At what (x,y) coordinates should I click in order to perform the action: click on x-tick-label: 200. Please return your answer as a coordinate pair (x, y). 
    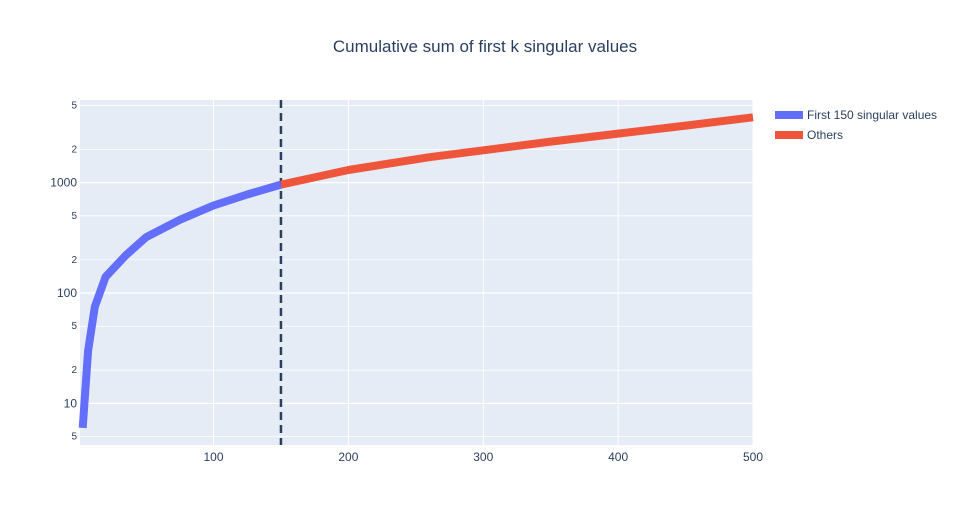
    Looking at the image, I should click on (348, 457).